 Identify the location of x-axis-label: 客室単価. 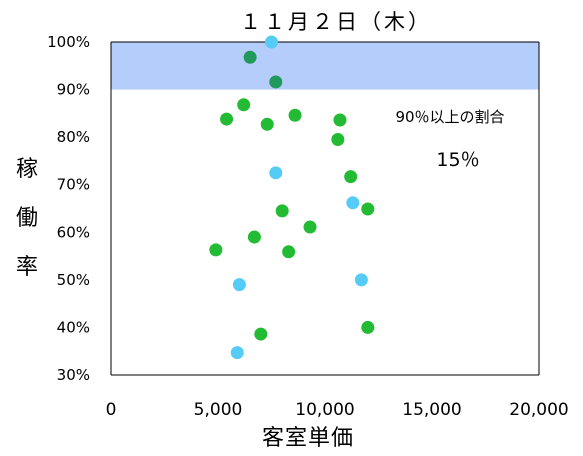
(308, 438).